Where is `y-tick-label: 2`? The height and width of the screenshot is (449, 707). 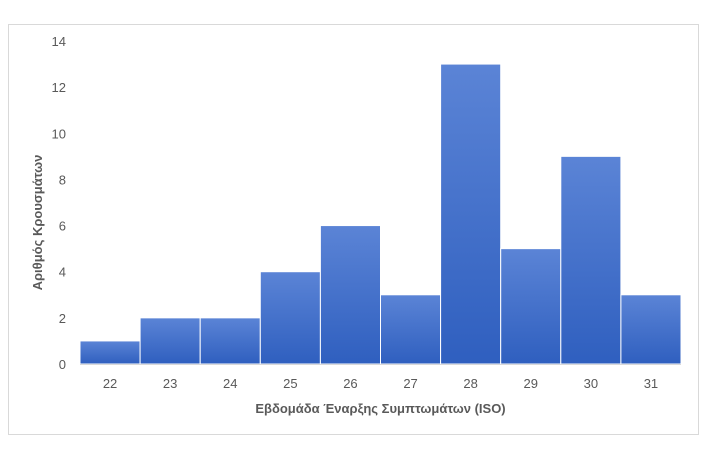
y-tick-label: 2 is located at coordinates (62, 318).